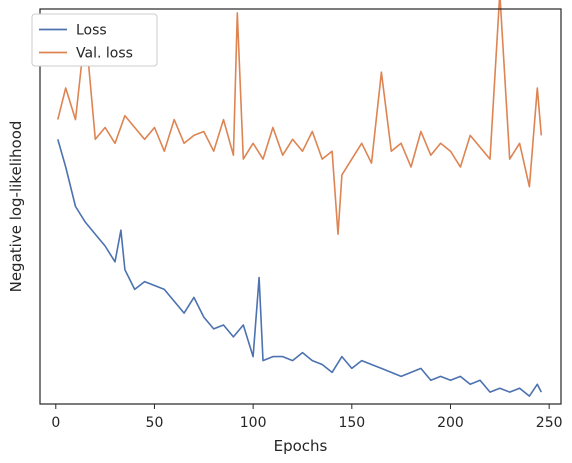 The image size is (572, 463). What do you see at coordinates (549, 423) in the screenshot?
I see `x-tick-label: 250` at bounding box center [549, 423].